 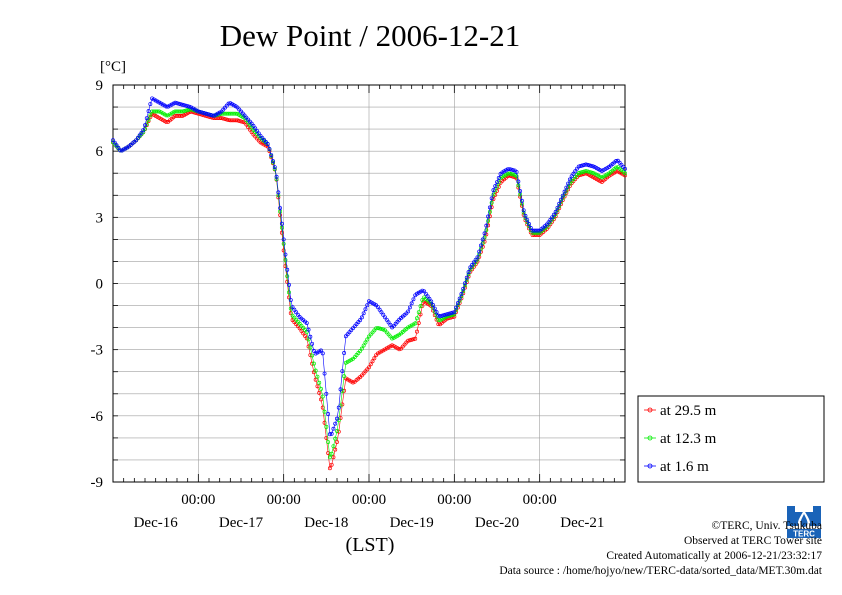 I want to click on legend-marker, so click(x=650, y=466).